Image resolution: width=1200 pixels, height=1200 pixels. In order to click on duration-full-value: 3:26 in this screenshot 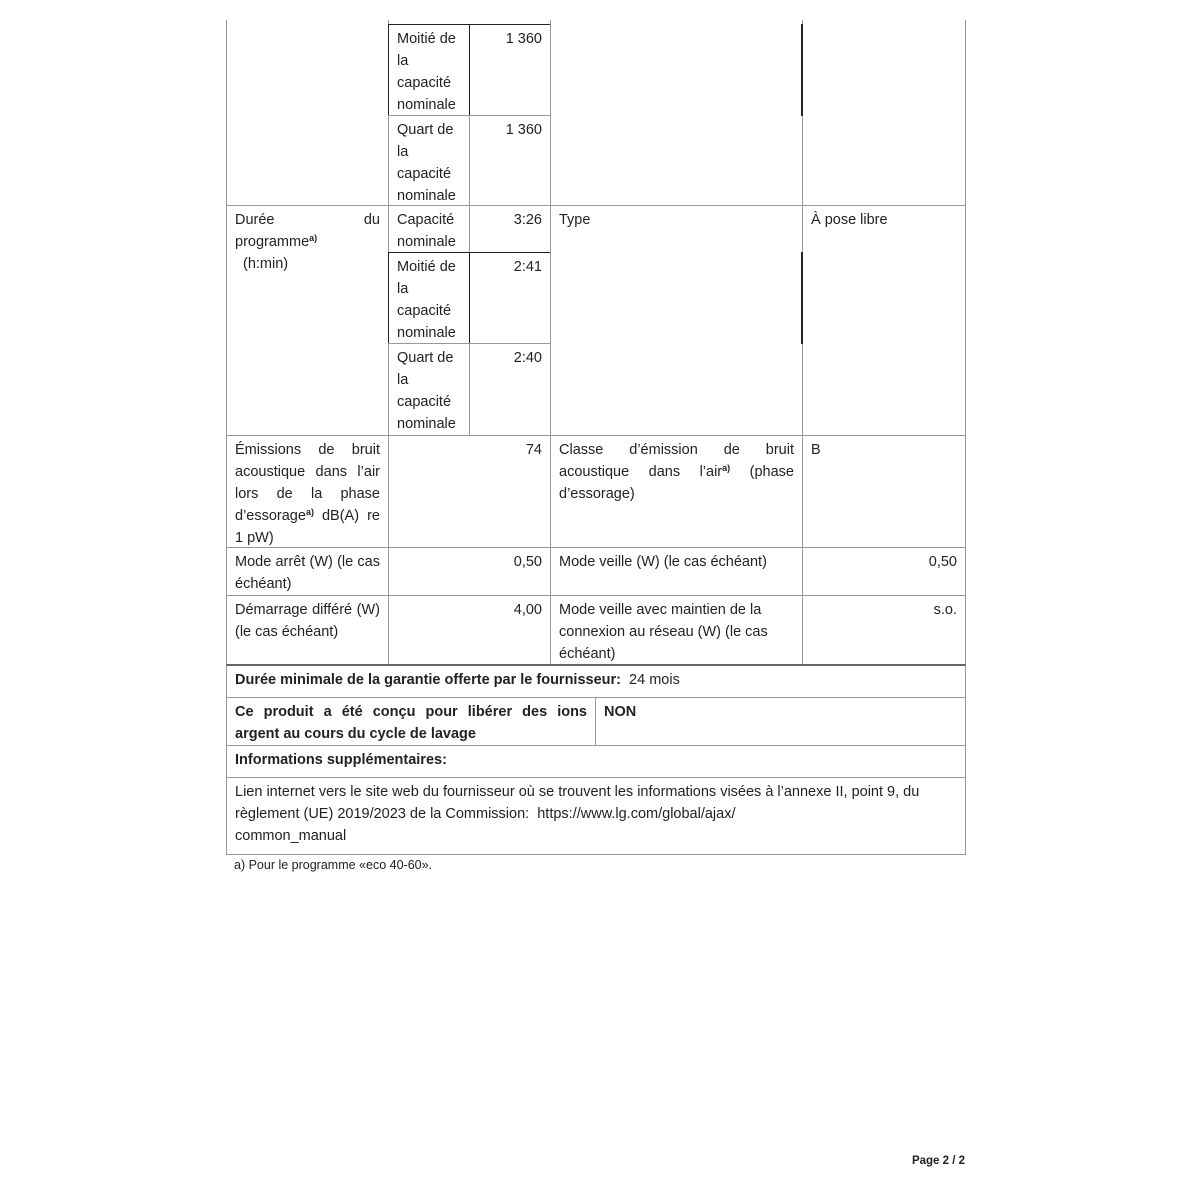, I will do `click(510, 229)`.